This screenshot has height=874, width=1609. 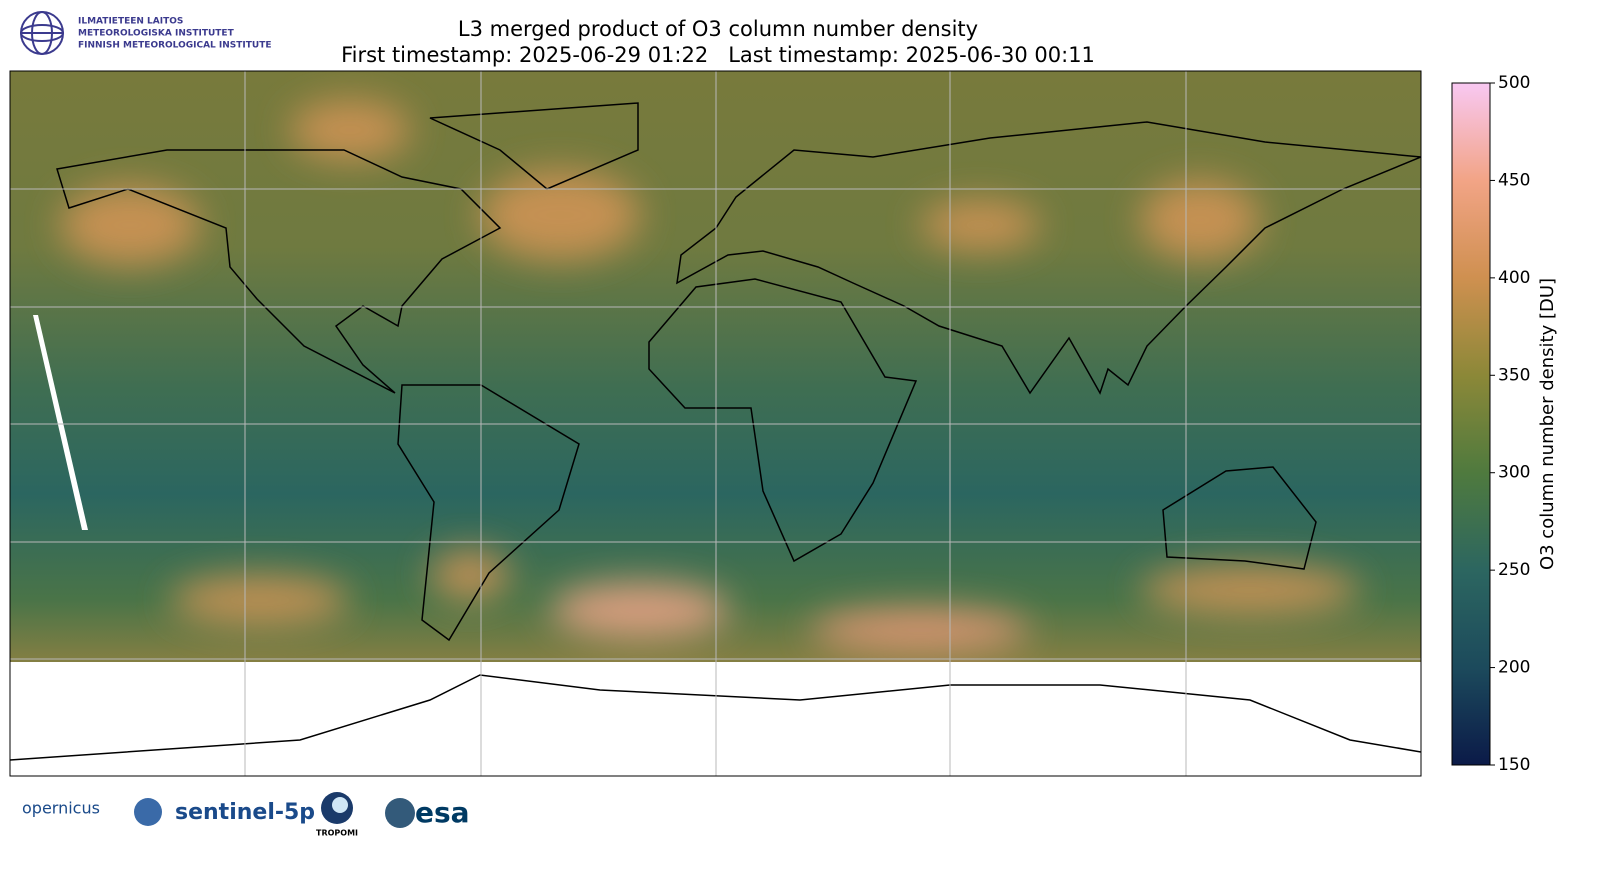 What do you see at coordinates (337, 833) in the screenshot?
I see `logo-text: TROPOMI` at bounding box center [337, 833].